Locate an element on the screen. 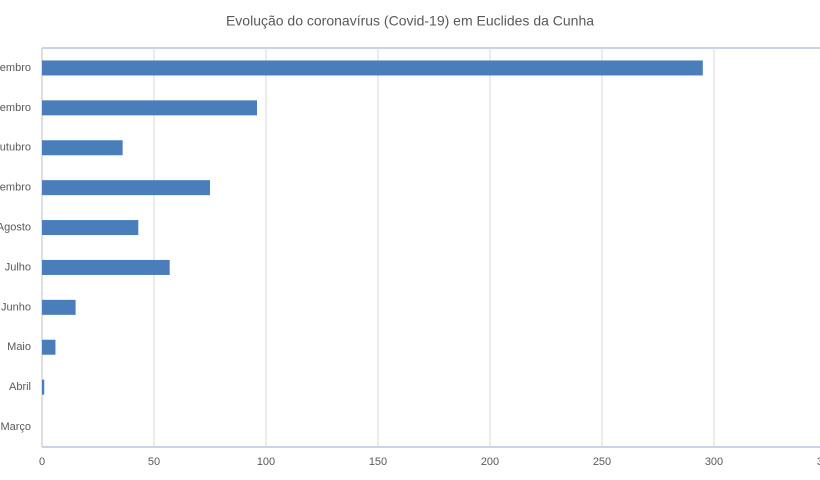 The width and height of the screenshot is (820, 480). y-tick-label: Agosto is located at coordinates (15, 227).